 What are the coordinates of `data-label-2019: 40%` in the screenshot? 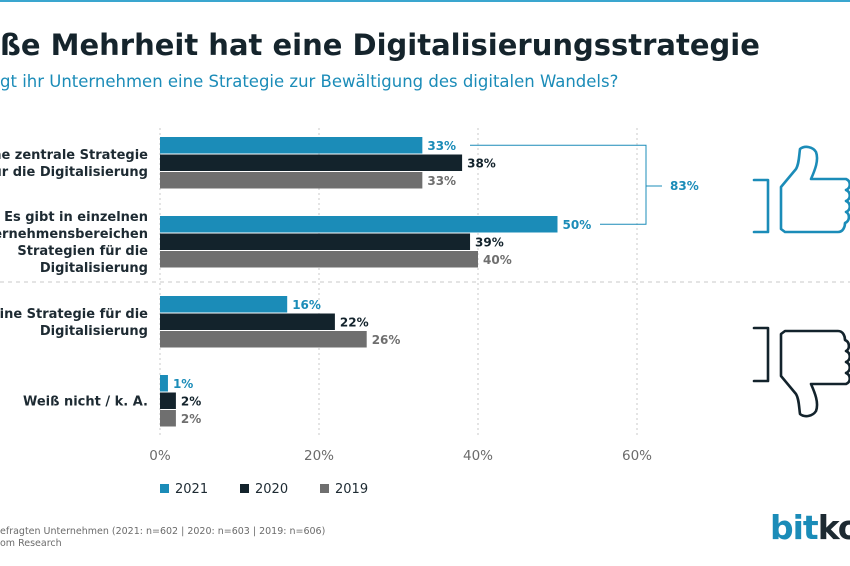 It's located at (497, 260).